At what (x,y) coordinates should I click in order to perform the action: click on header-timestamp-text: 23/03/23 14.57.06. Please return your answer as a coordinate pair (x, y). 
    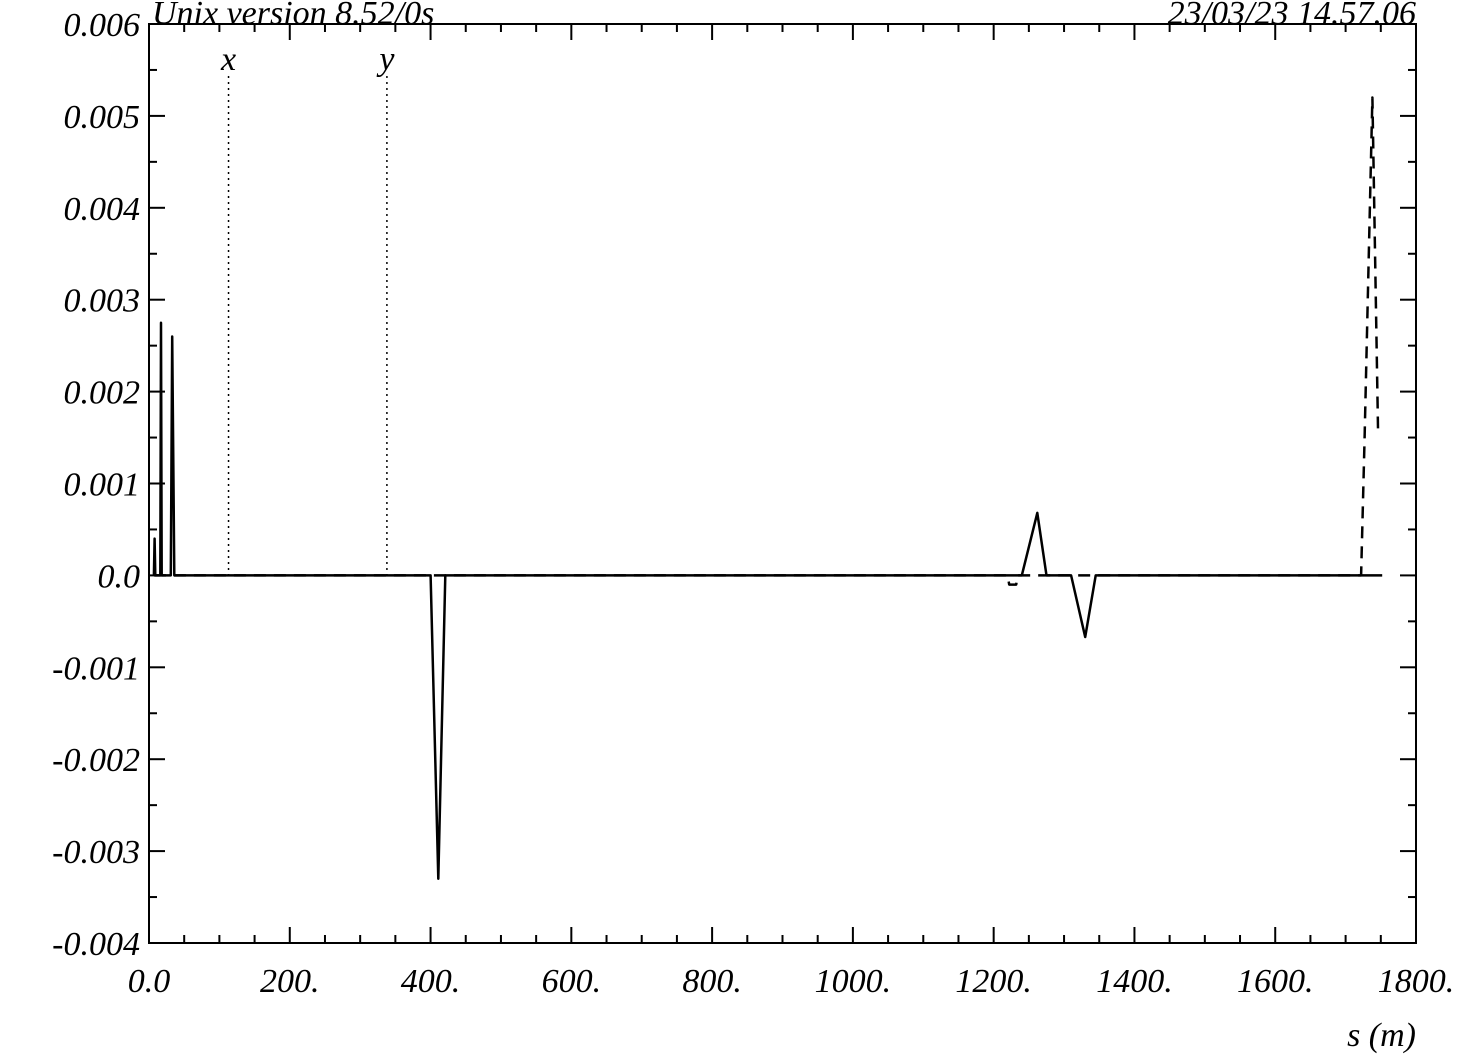
    Looking at the image, I should click on (1292, 16).